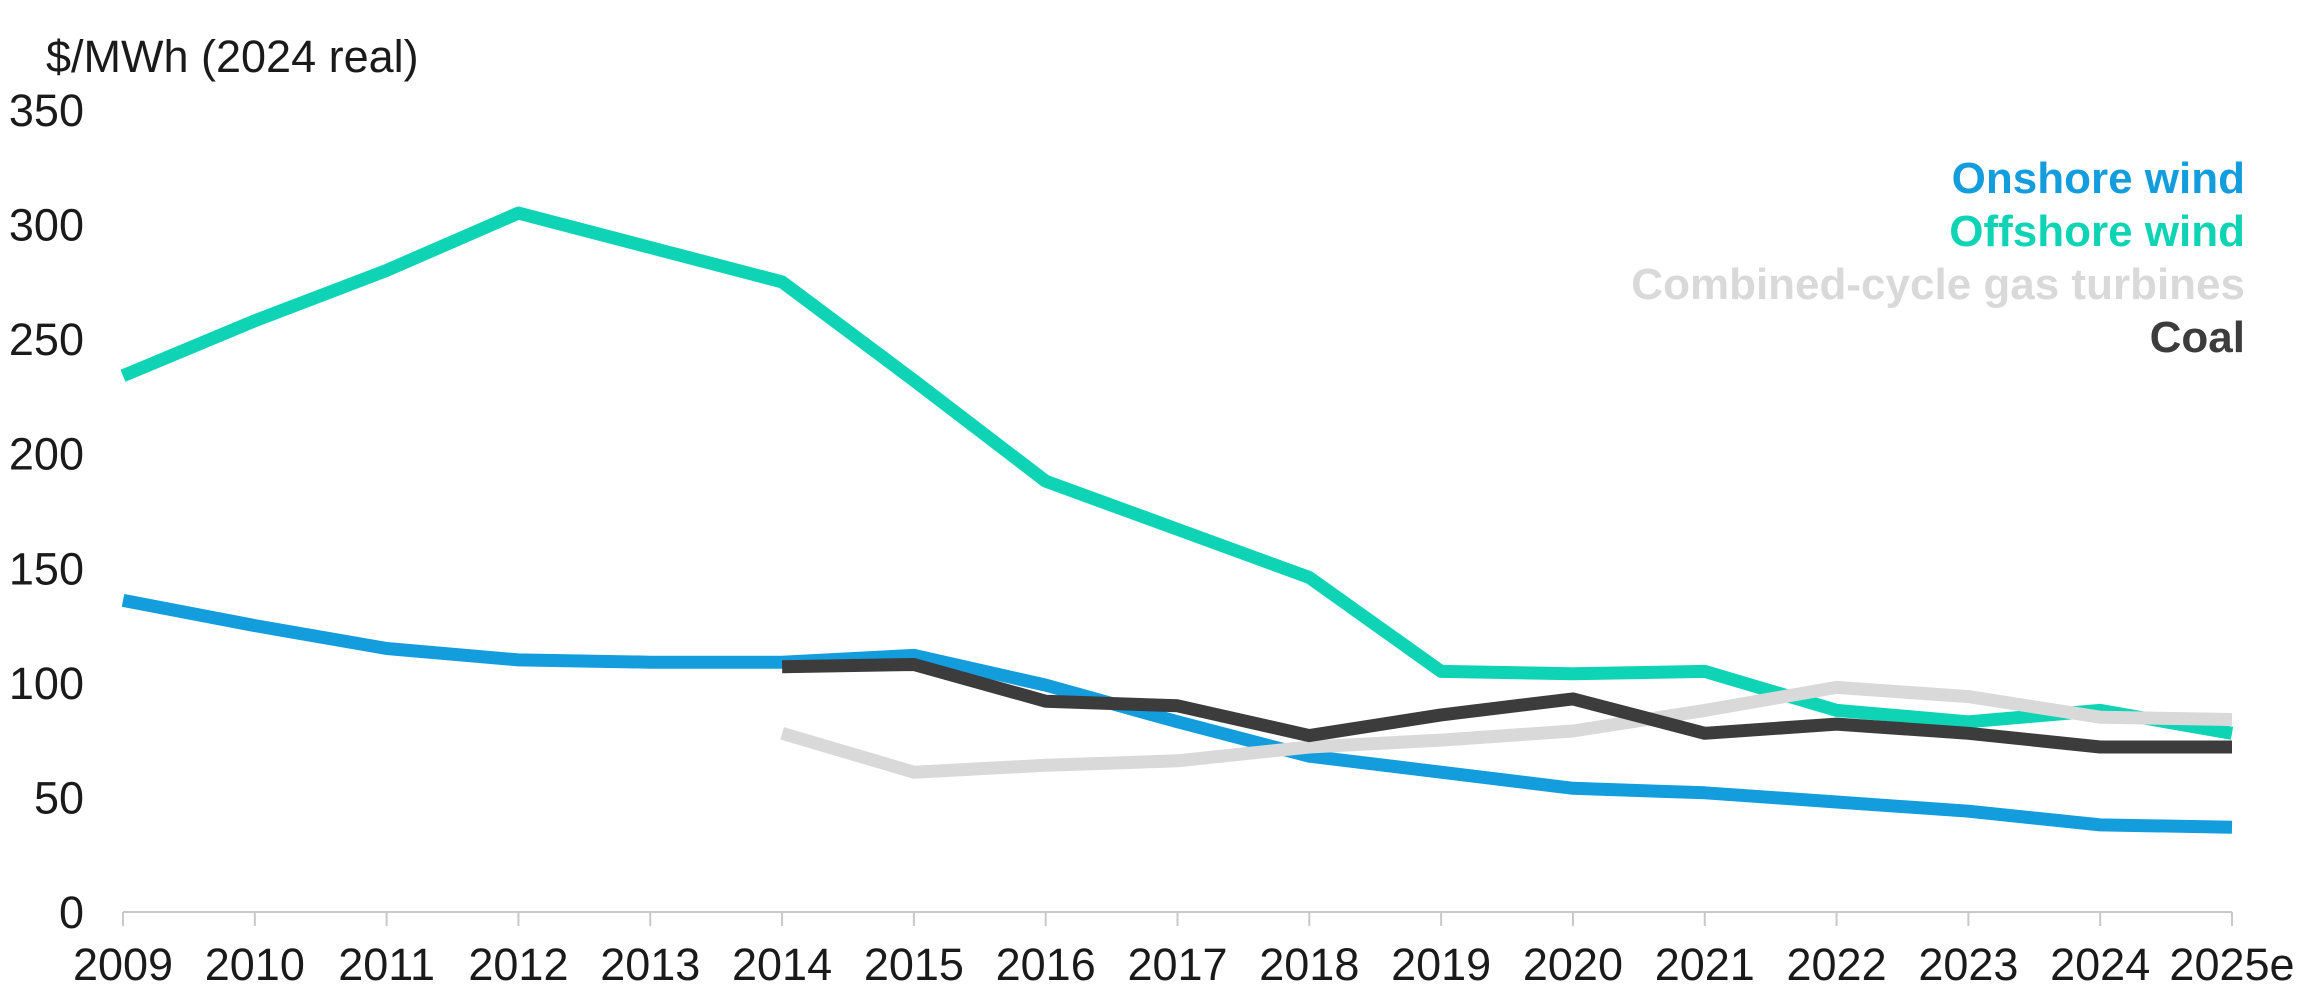 The height and width of the screenshot is (997, 2313). I want to click on x-tick-label: 2013, so click(650, 964).